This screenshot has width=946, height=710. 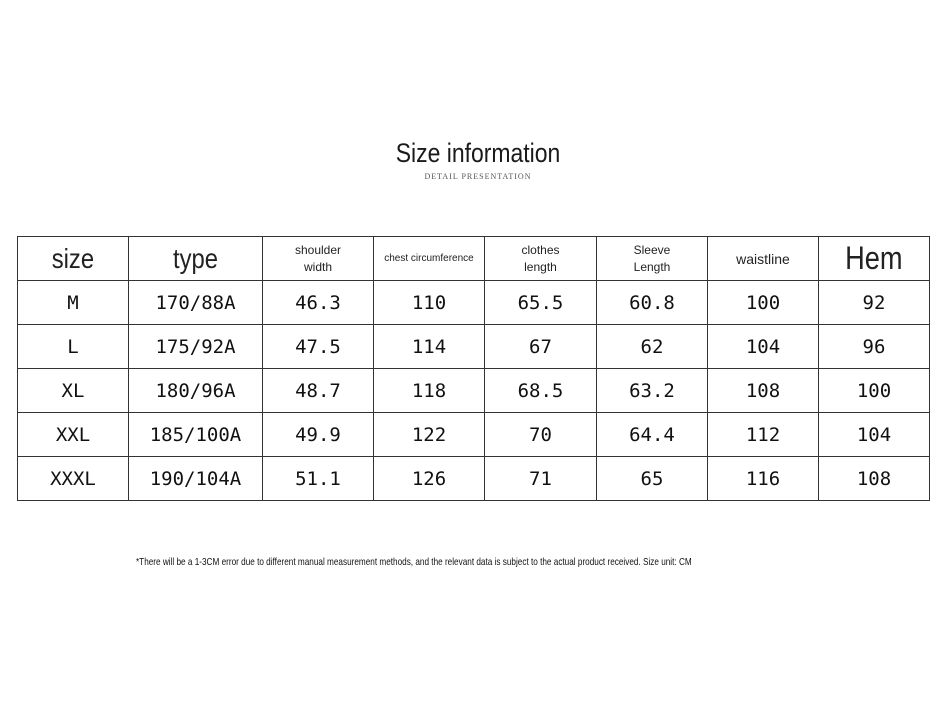 What do you see at coordinates (540, 302) in the screenshot?
I see `table-cell: 65.5` at bounding box center [540, 302].